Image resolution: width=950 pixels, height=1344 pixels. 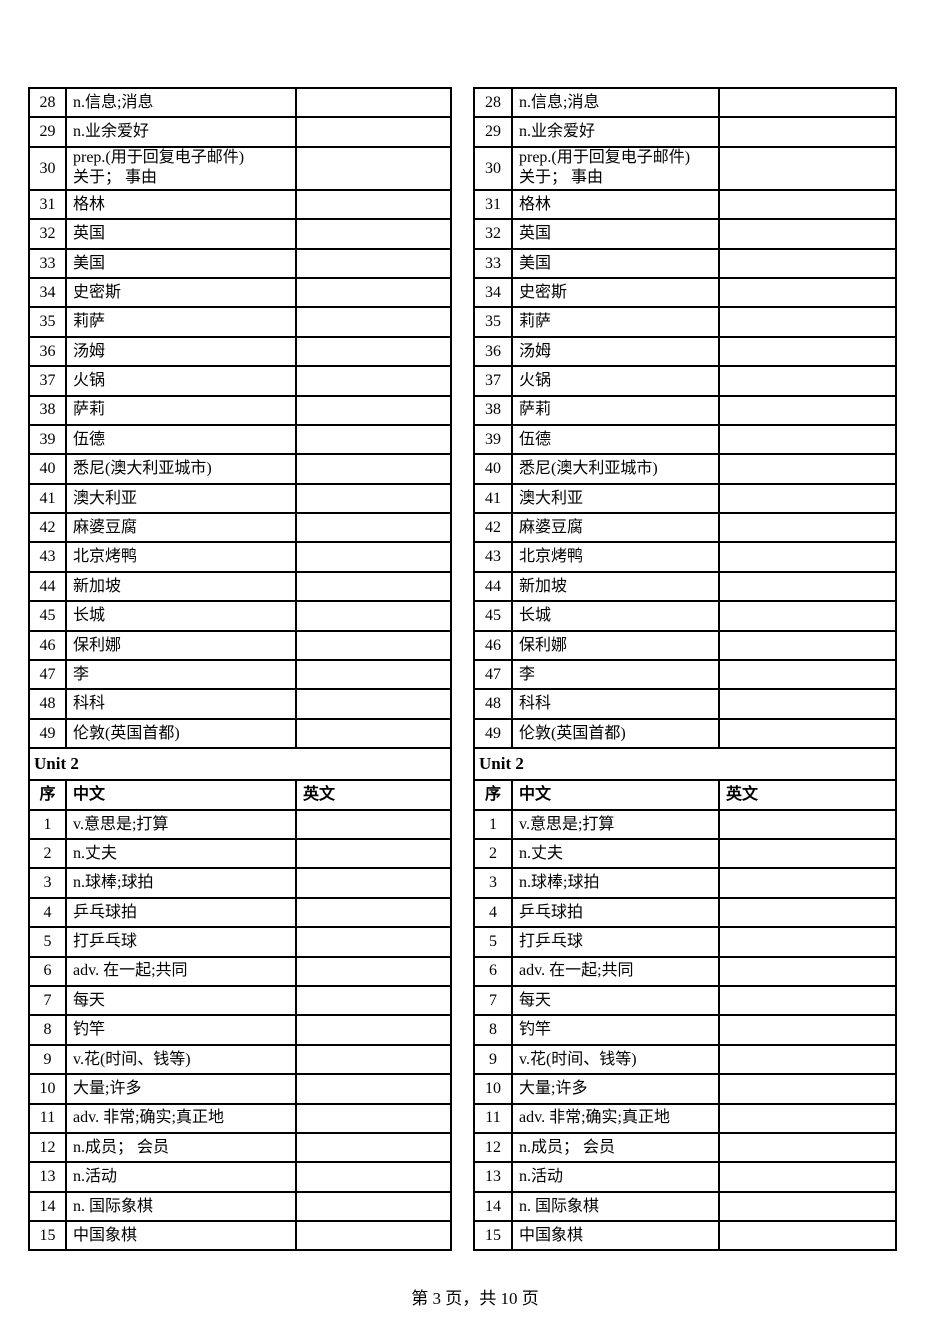 What do you see at coordinates (181, 616) in the screenshot?
I see `chinese-cell: 长城` at bounding box center [181, 616].